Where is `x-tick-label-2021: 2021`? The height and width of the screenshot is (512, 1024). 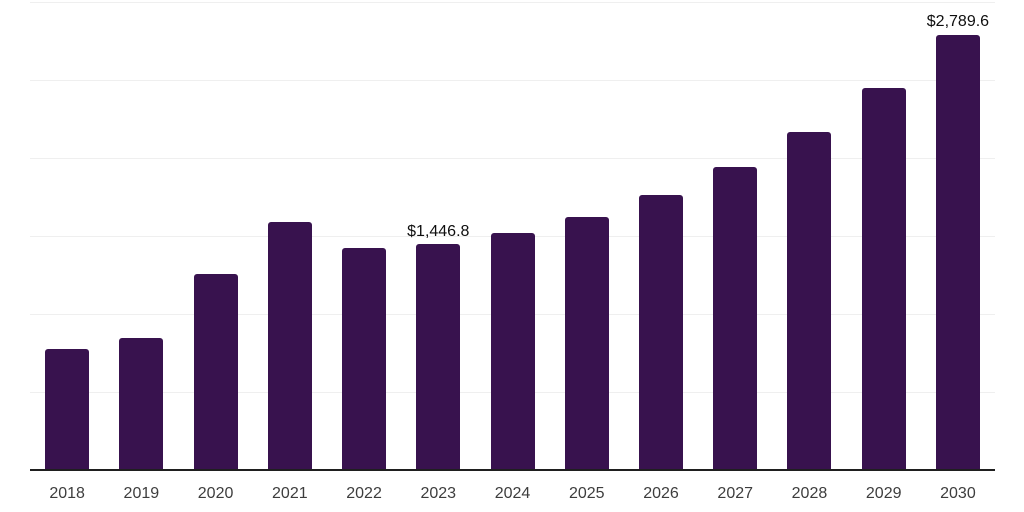 x-tick-label-2021: 2021 is located at coordinates (290, 493).